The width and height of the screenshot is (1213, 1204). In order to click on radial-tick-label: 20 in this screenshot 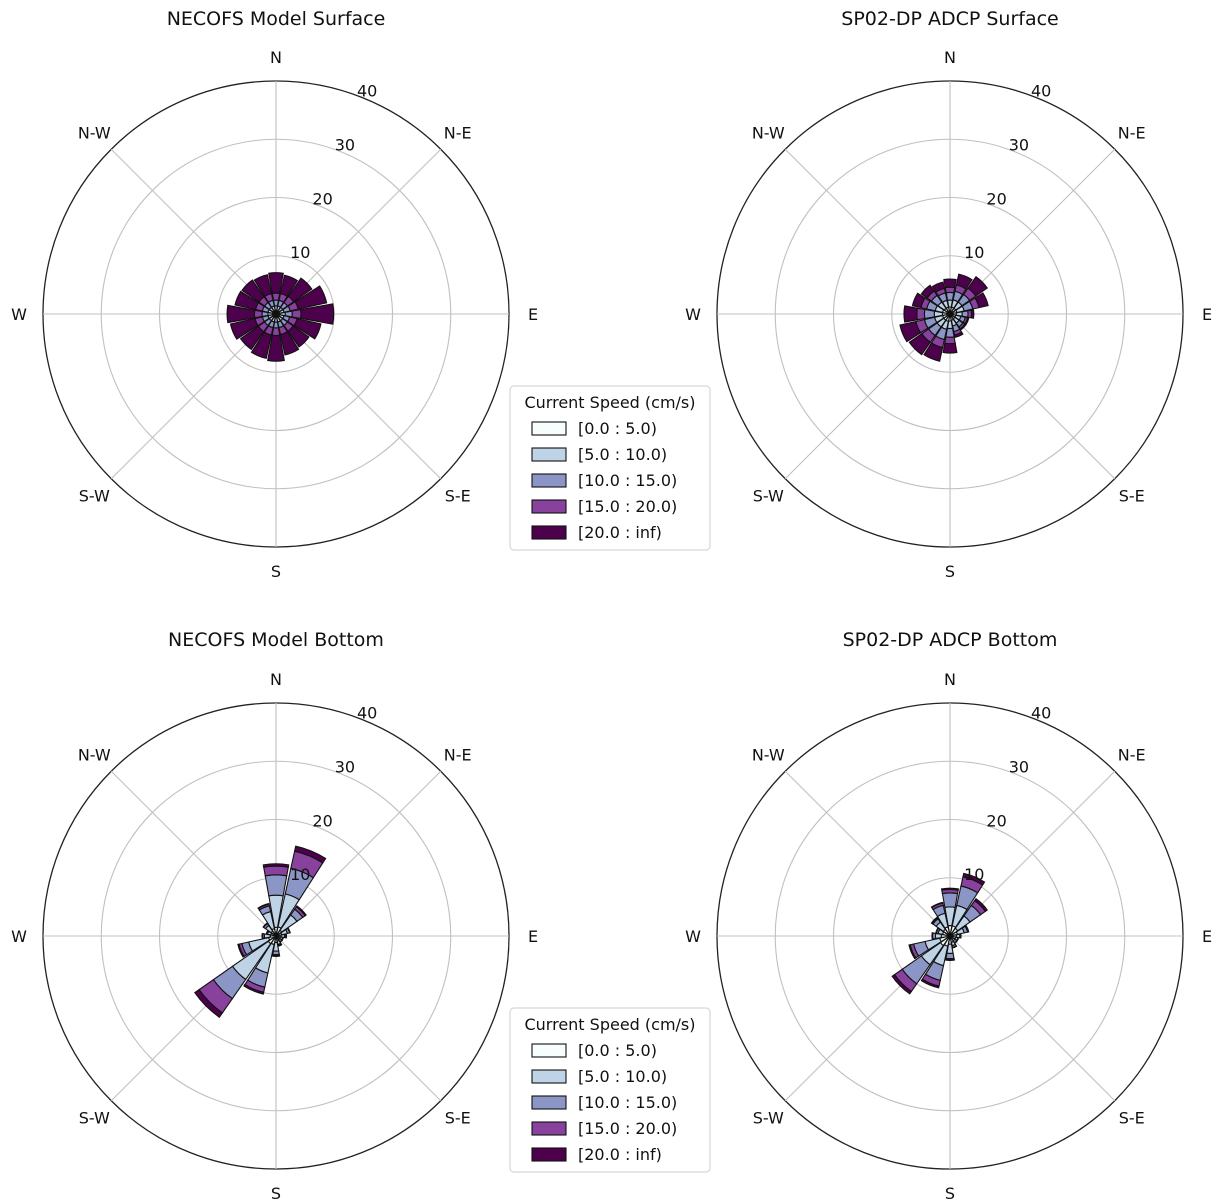, I will do `click(322, 820)`.